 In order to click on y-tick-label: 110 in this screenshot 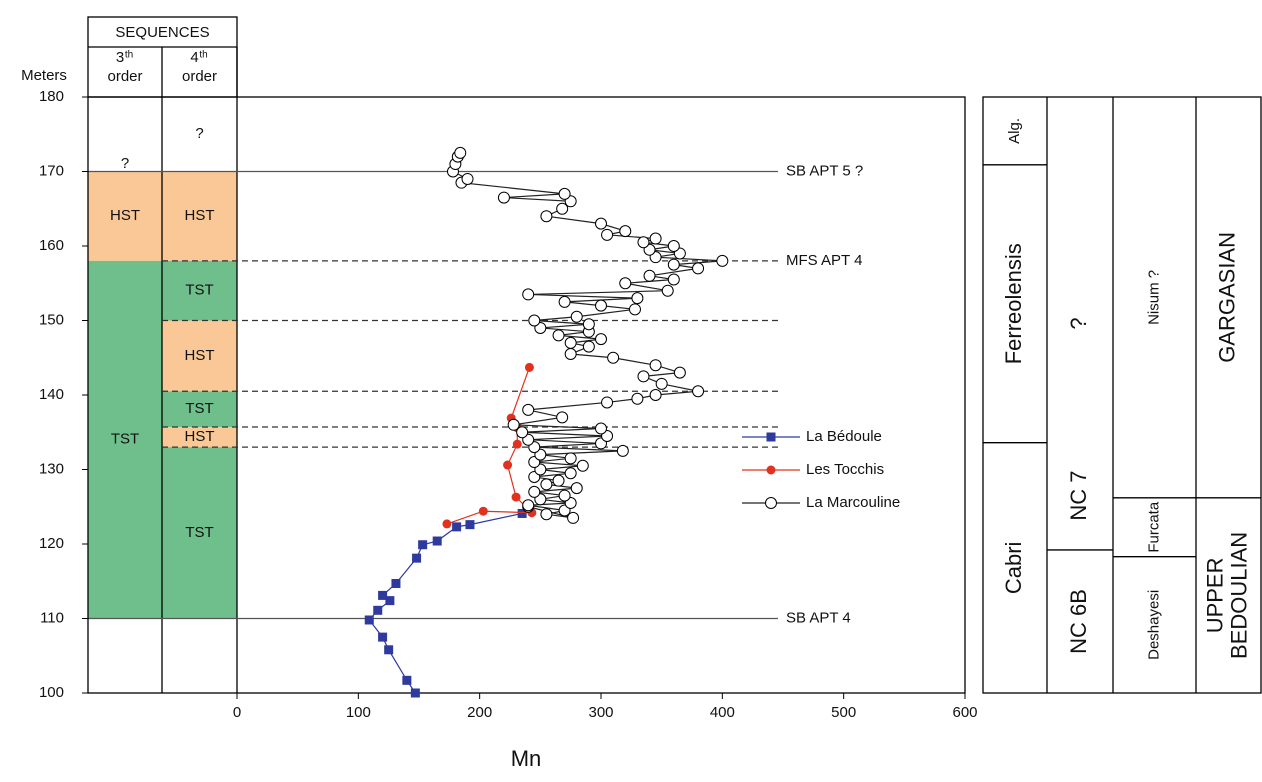, I will do `click(52, 617)`.